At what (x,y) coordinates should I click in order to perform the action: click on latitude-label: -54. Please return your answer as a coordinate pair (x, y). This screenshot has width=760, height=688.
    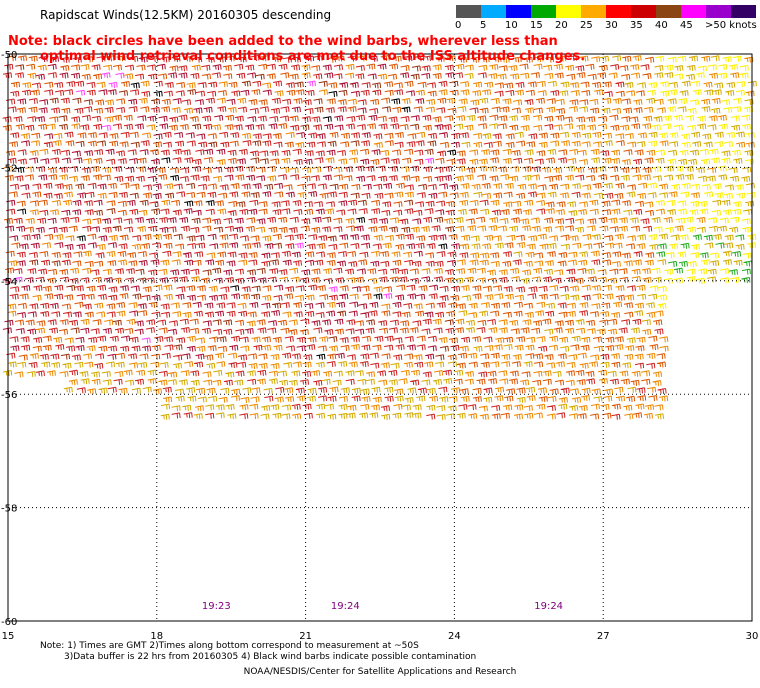
    Looking at the image, I should click on (9, 282).